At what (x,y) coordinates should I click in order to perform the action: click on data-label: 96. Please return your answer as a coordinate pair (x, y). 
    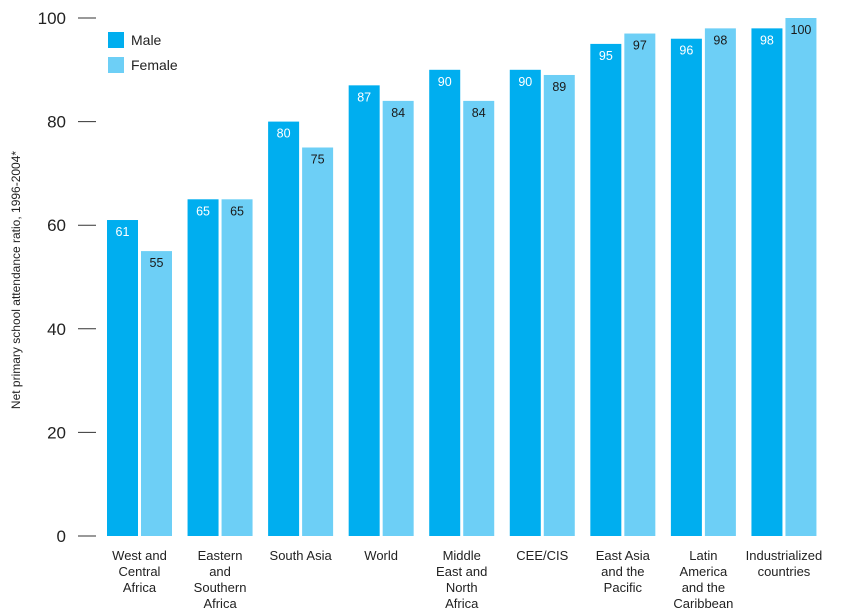
    Looking at the image, I should click on (686, 51).